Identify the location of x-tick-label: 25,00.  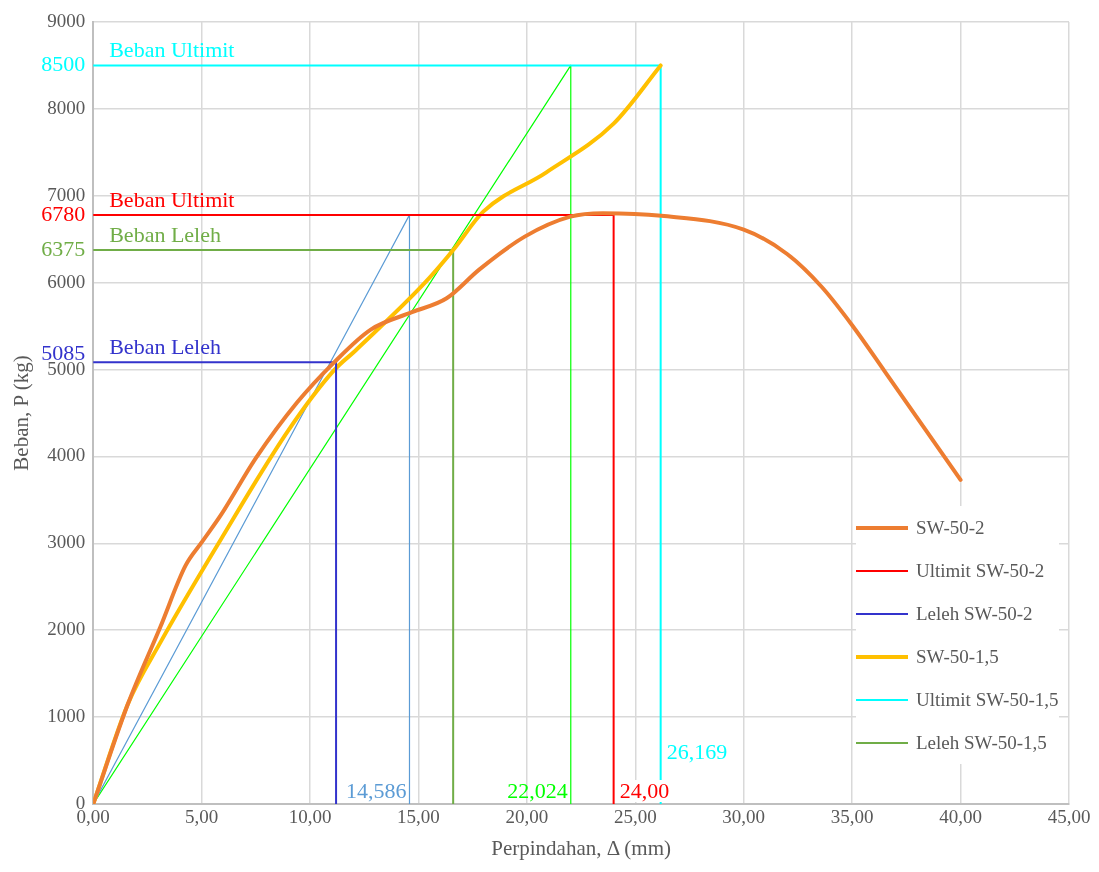
(635, 817).